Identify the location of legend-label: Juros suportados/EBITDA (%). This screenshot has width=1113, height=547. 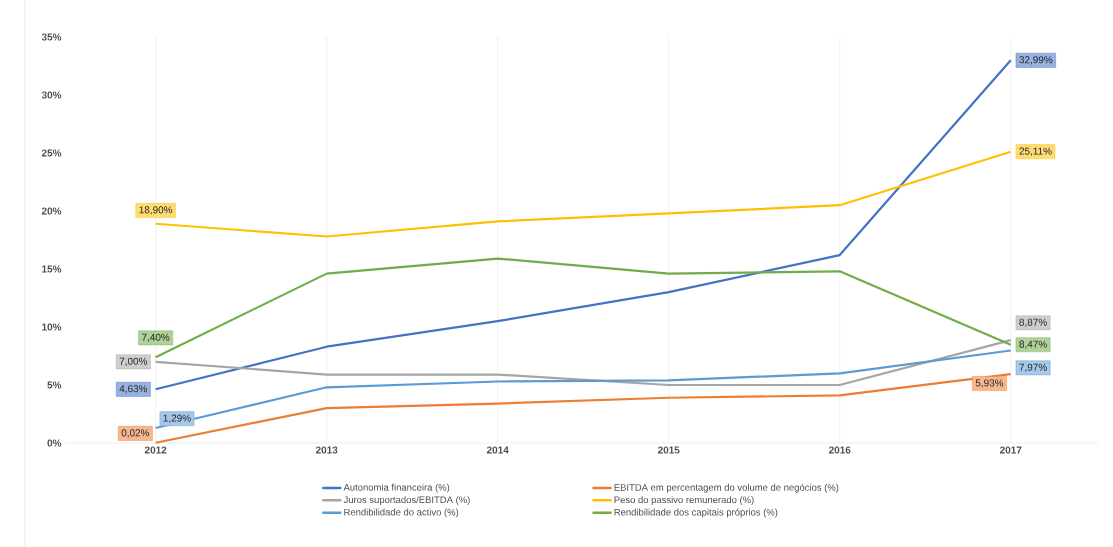
(406, 500).